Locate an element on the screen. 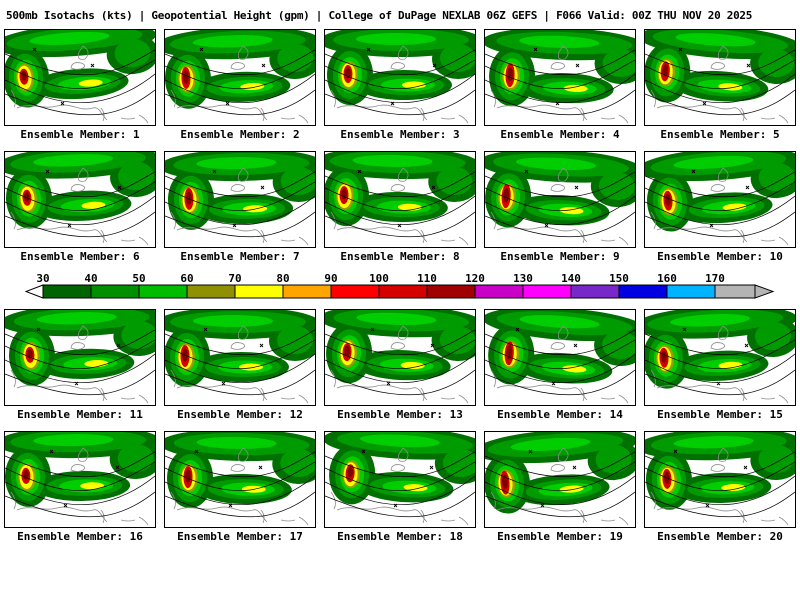 Image resolution: width=800 pixels, height=600 pixels. ensemble-panel: Ensemble Member: 13 is located at coordinates (400, 365).